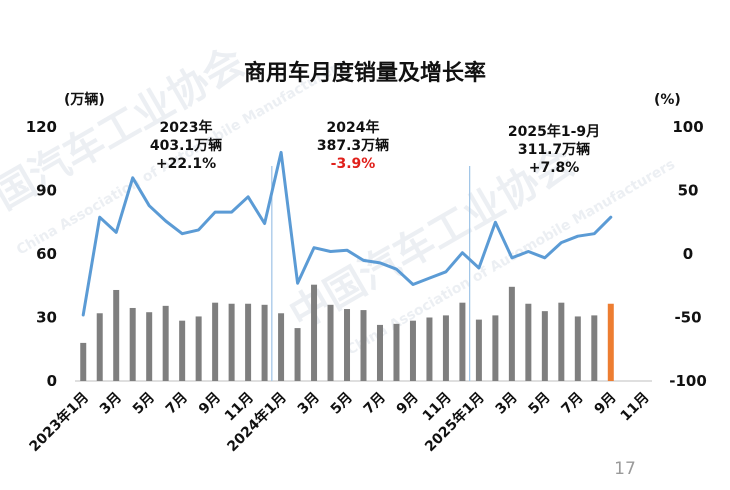 The height and width of the screenshot is (490, 730). I want to click on y-right-tick-3: 50, so click(688, 191).